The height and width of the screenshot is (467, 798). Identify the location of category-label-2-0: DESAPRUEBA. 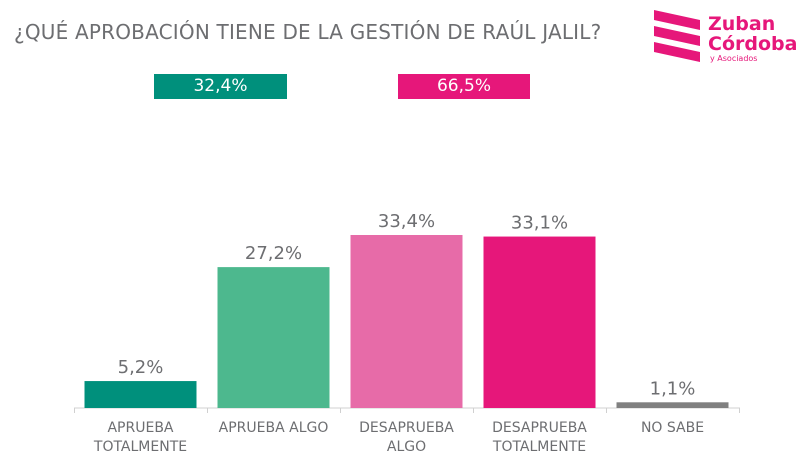
(406, 428).